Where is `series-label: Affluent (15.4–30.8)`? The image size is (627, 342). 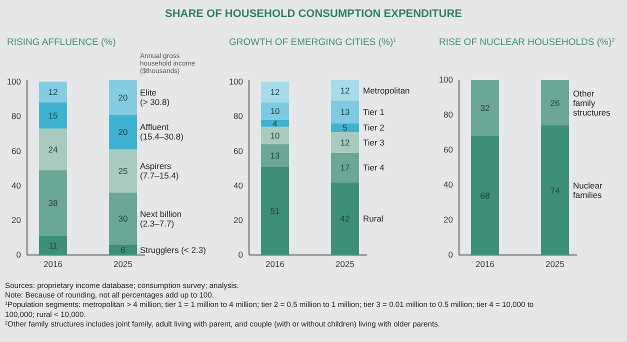
series-label: Affluent (15.4–30.8) is located at coordinates (162, 132).